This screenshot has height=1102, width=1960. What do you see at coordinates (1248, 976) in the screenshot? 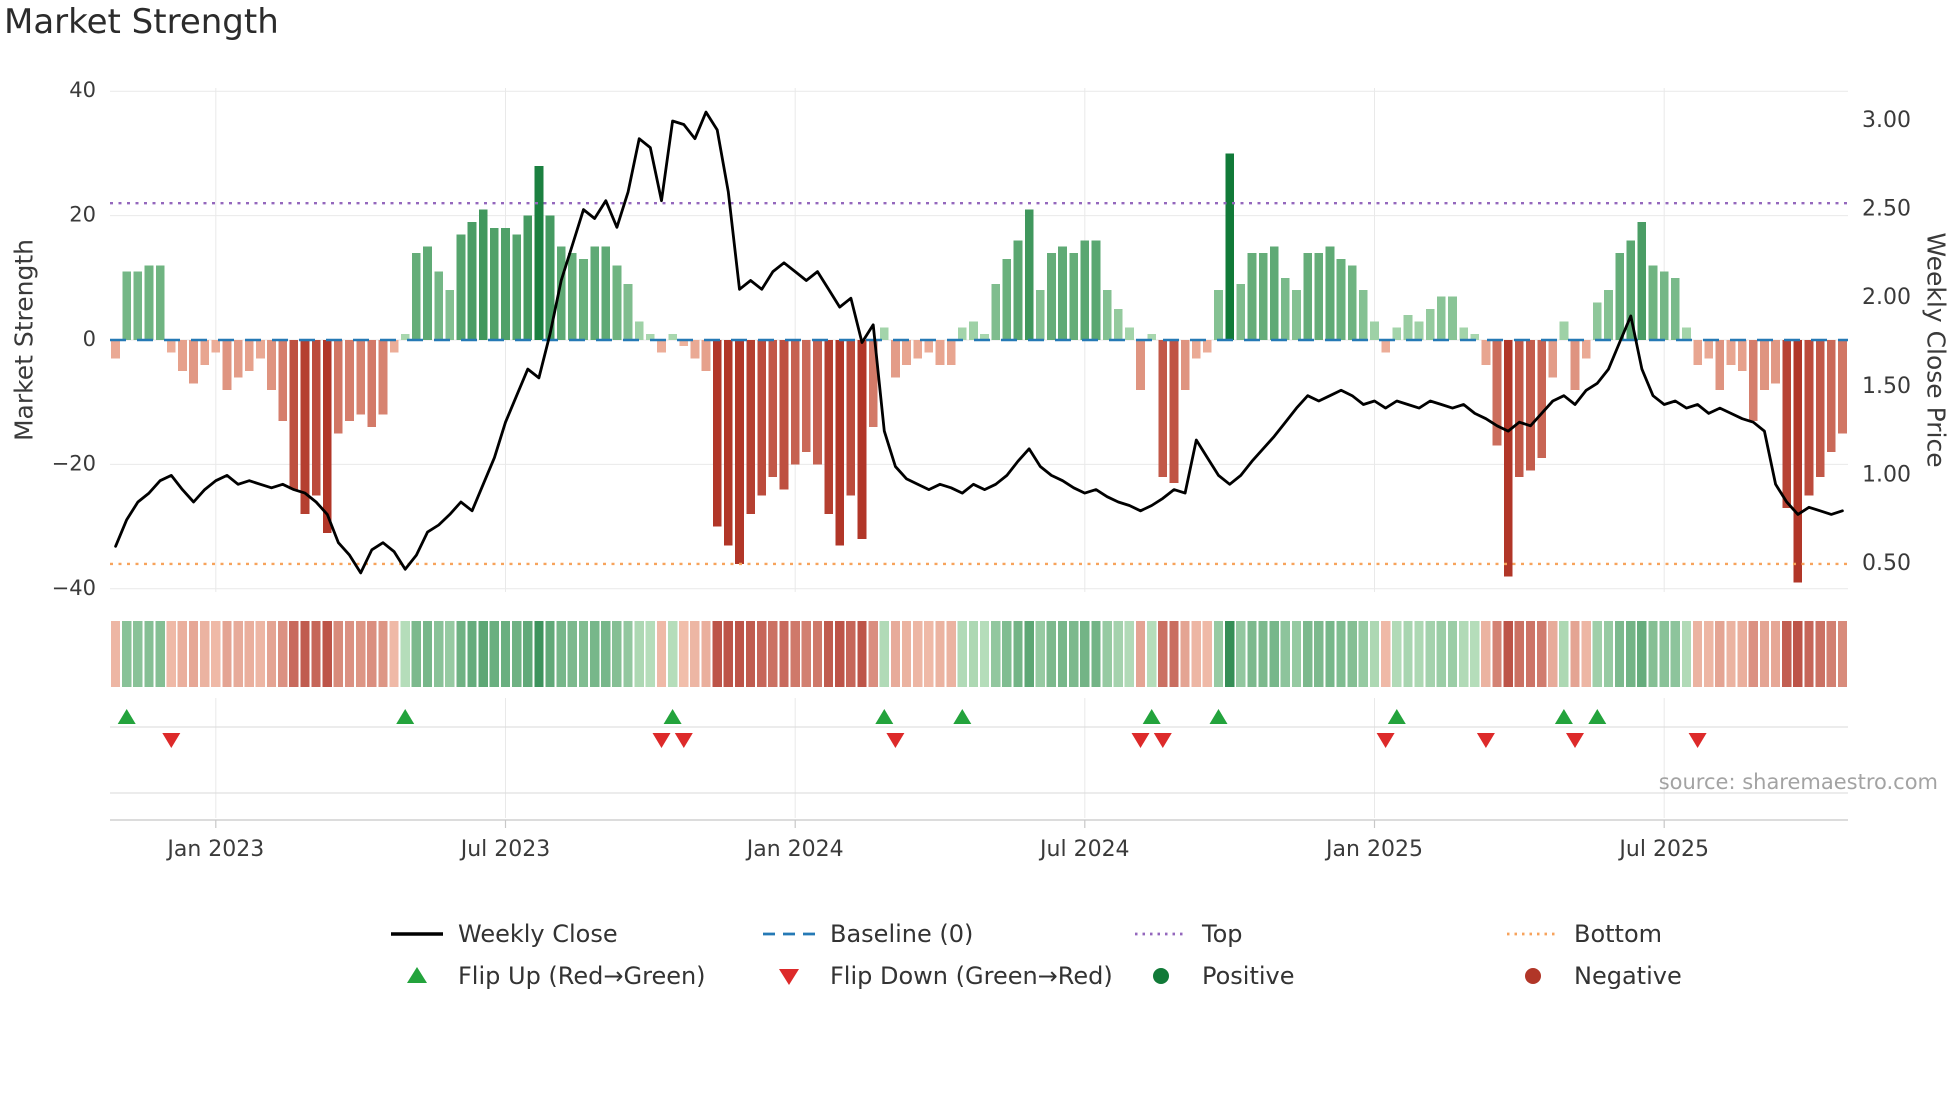
I see `legend-label-positive: Positive` at bounding box center [1248, 976].